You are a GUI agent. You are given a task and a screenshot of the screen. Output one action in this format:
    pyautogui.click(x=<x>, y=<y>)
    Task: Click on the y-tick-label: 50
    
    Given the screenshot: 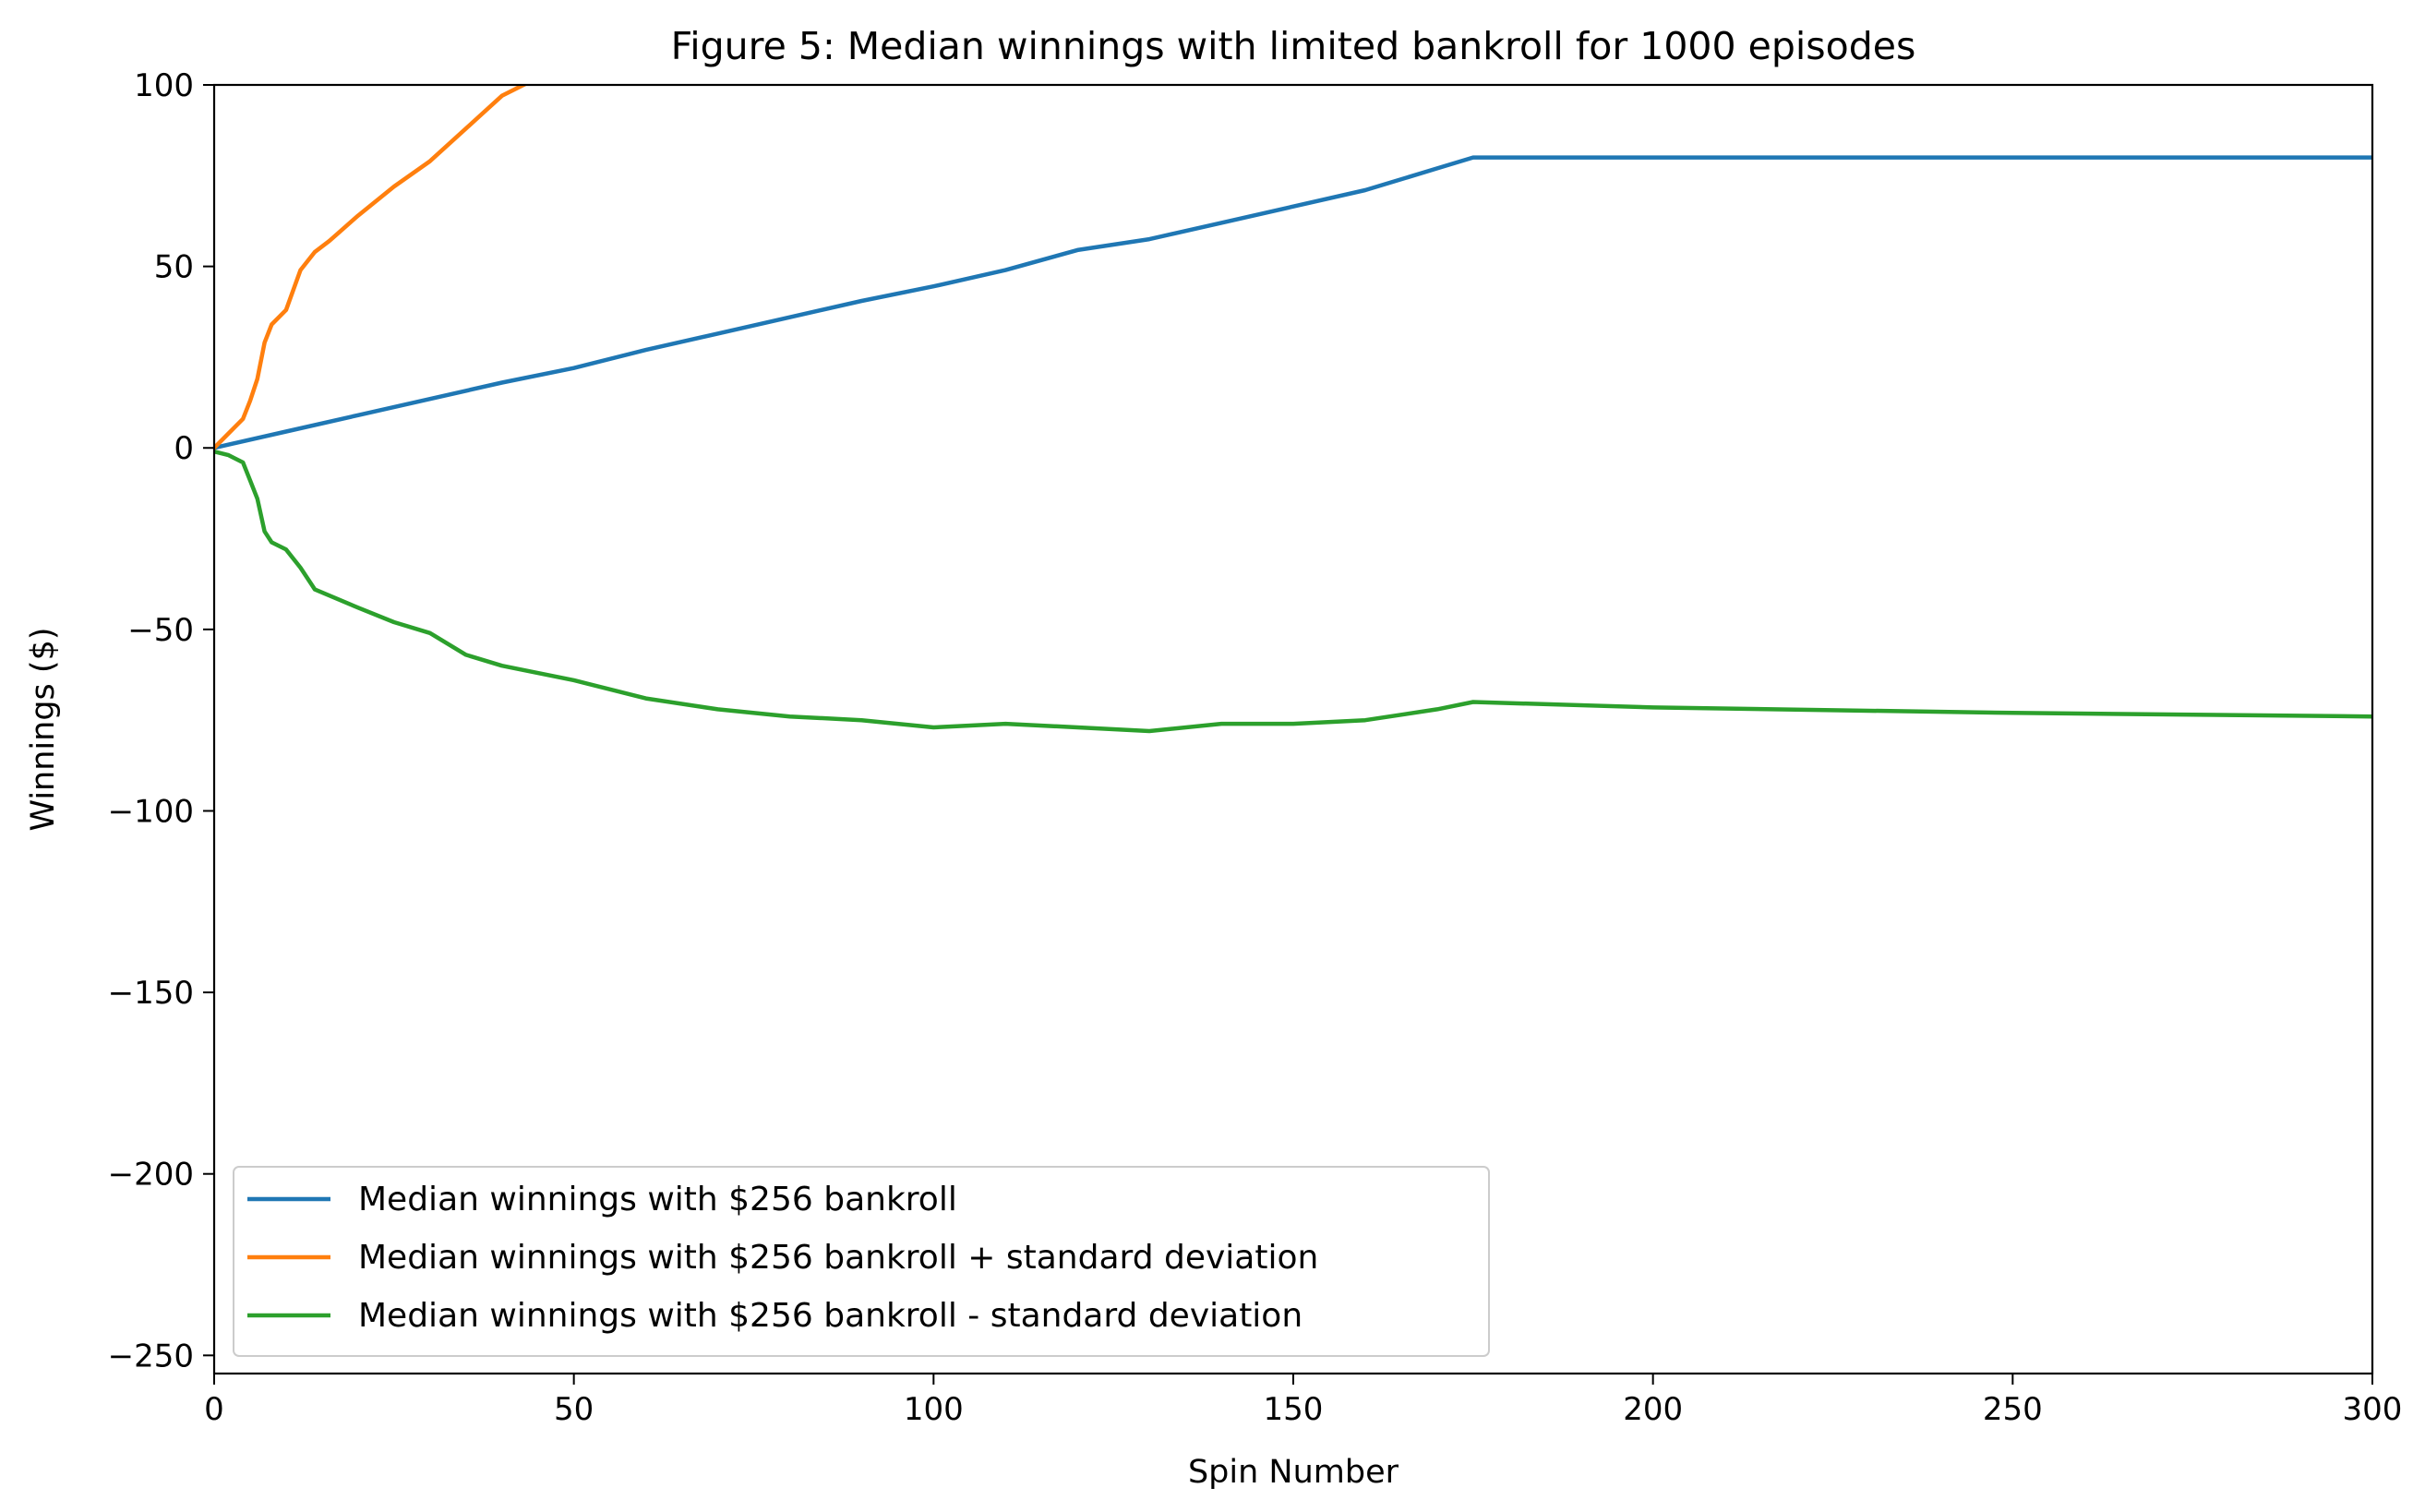 What is the action you would take?
    pyautogui.click(x=174, y=267)
    